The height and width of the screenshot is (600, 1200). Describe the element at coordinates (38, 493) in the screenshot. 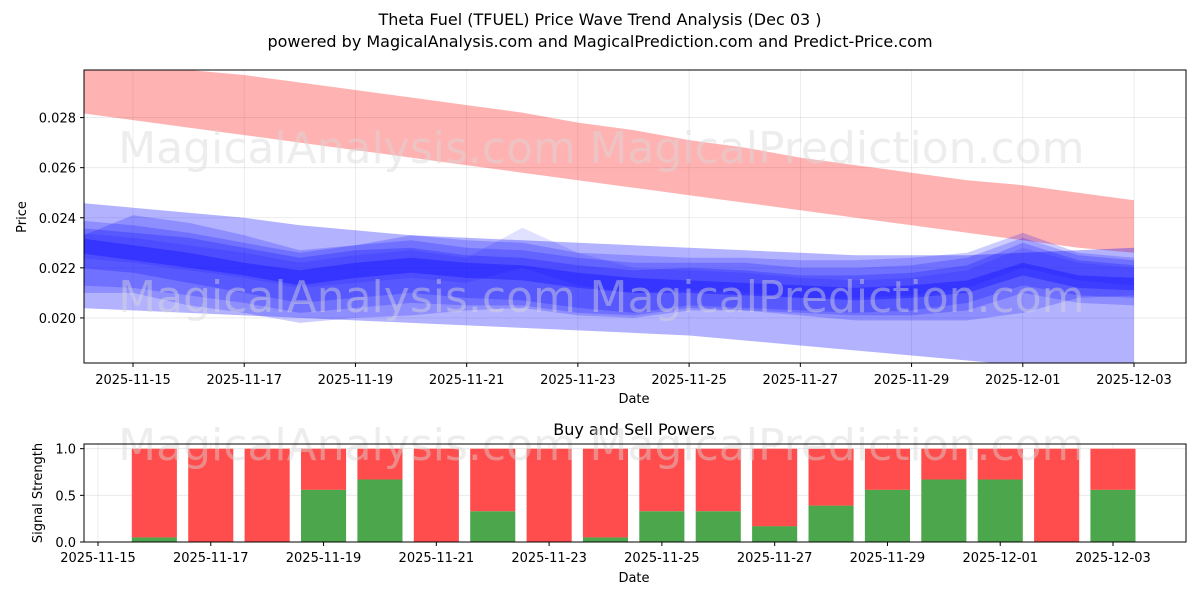

I see `power-y-label: Signal Strength` at that location.